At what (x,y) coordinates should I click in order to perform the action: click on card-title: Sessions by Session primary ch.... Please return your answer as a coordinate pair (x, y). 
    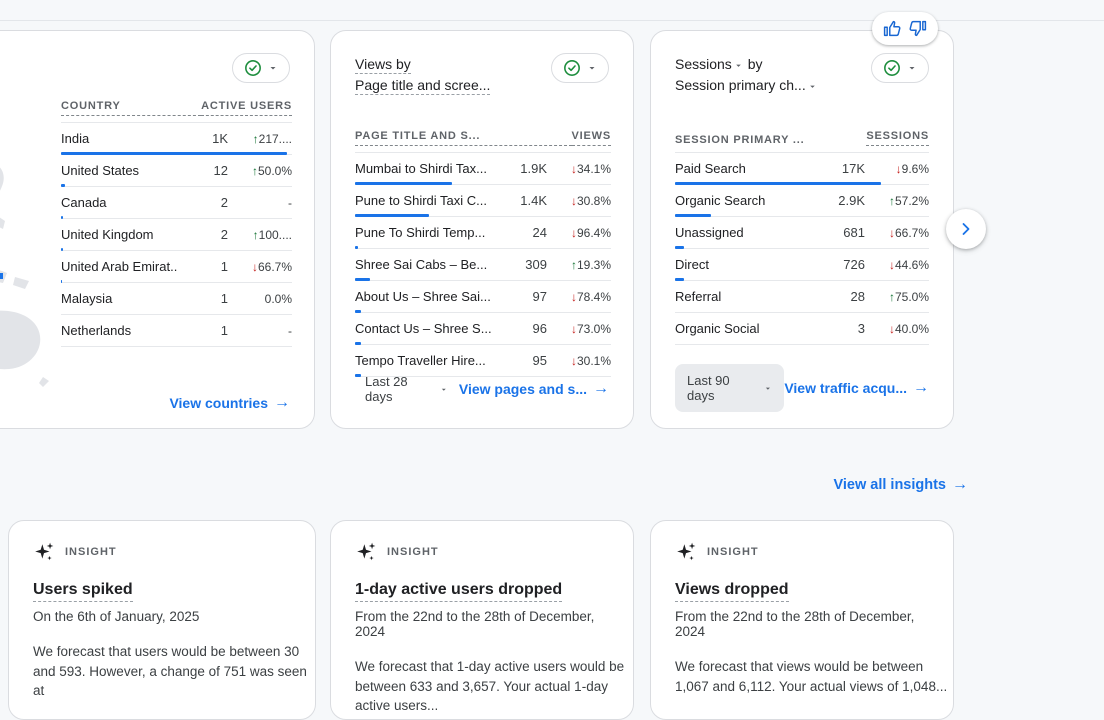
    Looking at the image, I should click on (746, 75).